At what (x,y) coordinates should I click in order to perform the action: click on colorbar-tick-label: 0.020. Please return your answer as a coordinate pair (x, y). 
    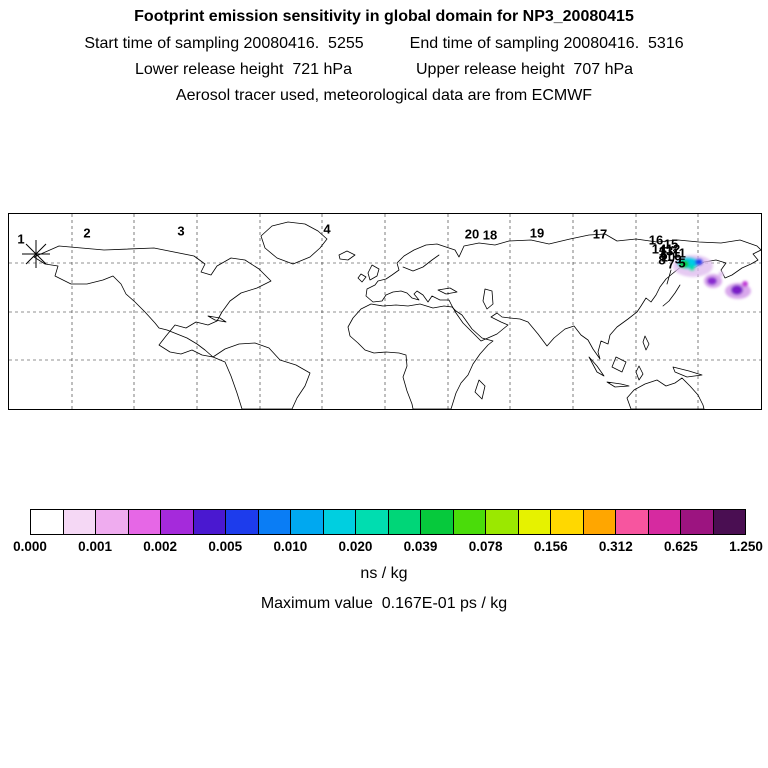
    Looking at the image, I should click on (355, 546).